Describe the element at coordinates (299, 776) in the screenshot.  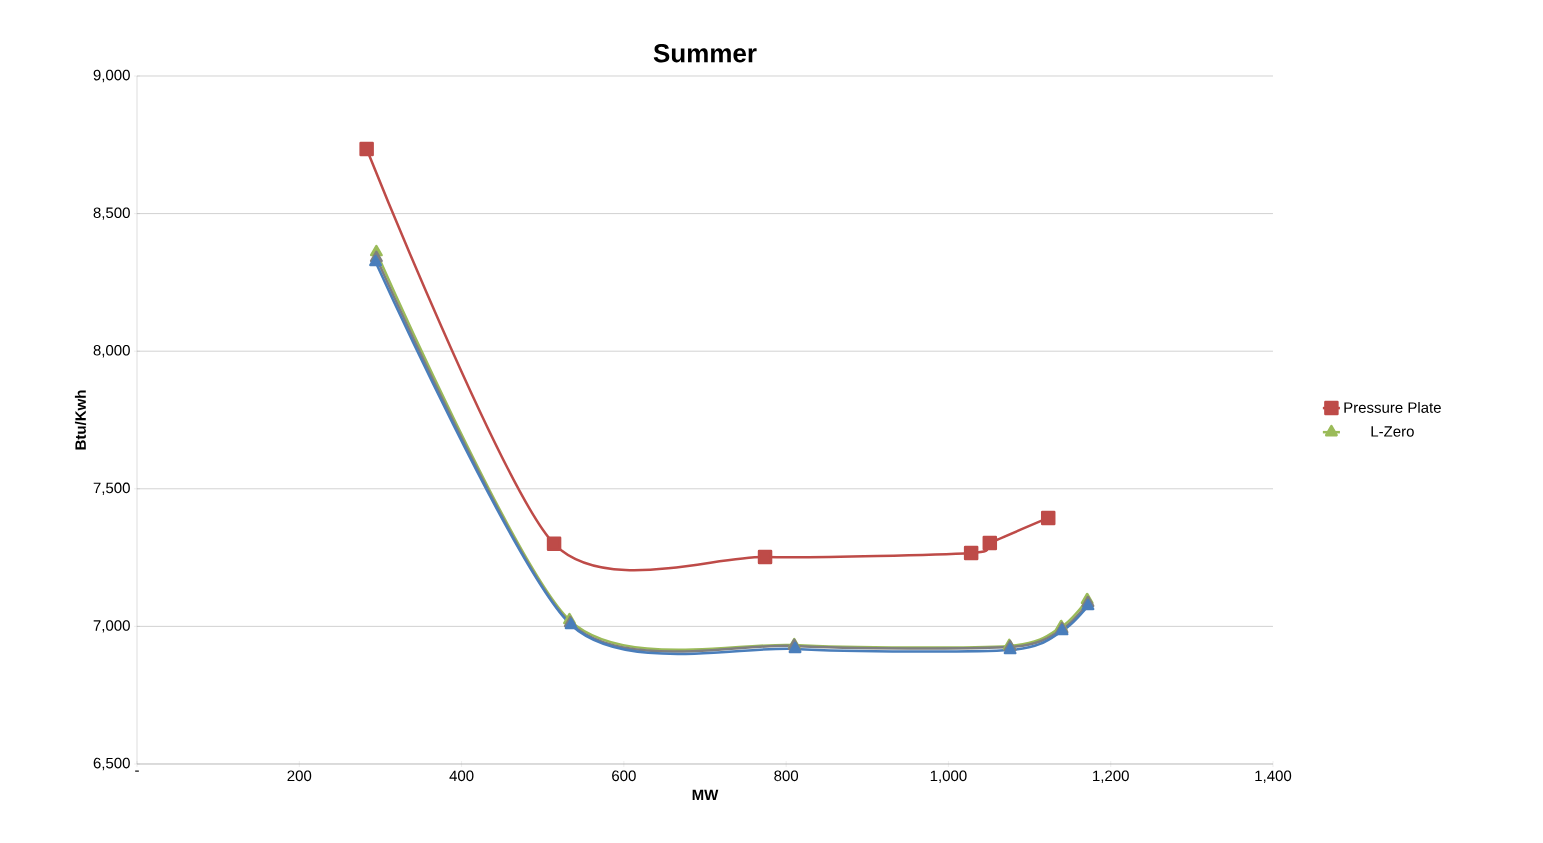
I see `x-tick-label: 200` at that location.